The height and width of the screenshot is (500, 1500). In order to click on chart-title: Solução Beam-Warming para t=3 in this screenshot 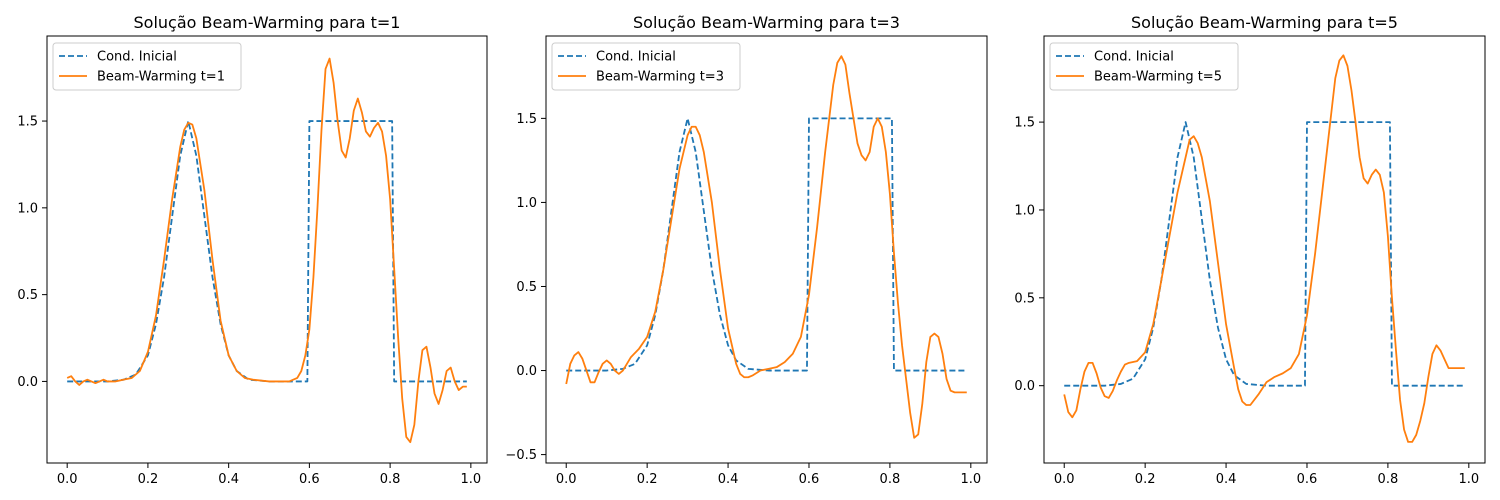, I will do `click(766, 22)`.